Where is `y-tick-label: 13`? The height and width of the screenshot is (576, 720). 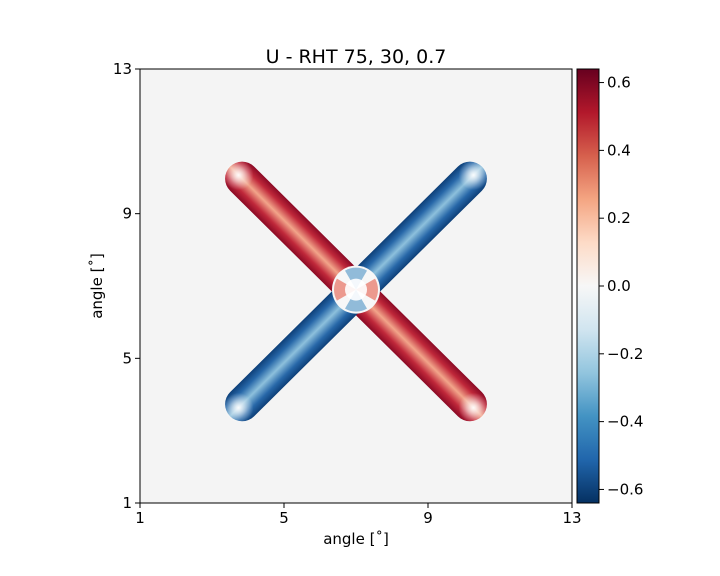 y-tick-label: 13 is located at coordinates (122, 69).